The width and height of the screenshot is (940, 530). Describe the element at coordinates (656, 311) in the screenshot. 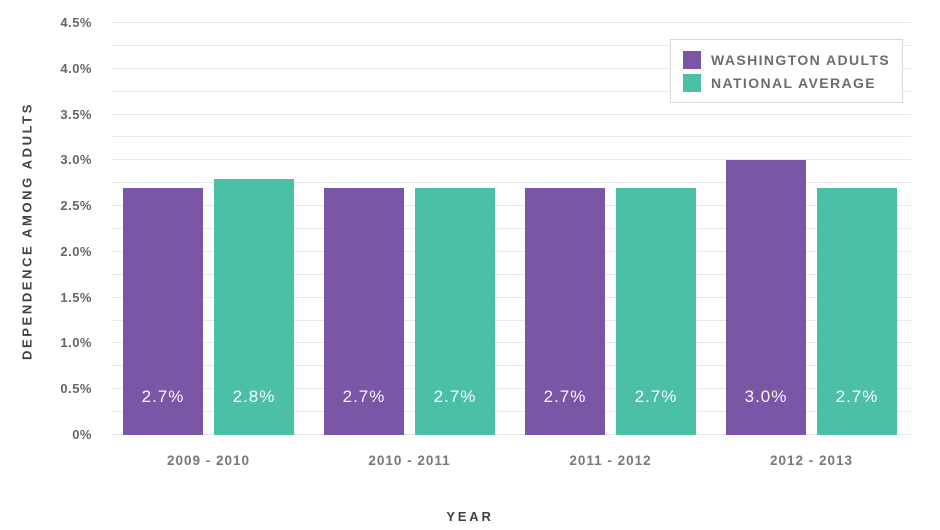

I see `bar-national-average-2011-2012: 2.7%` at that location.